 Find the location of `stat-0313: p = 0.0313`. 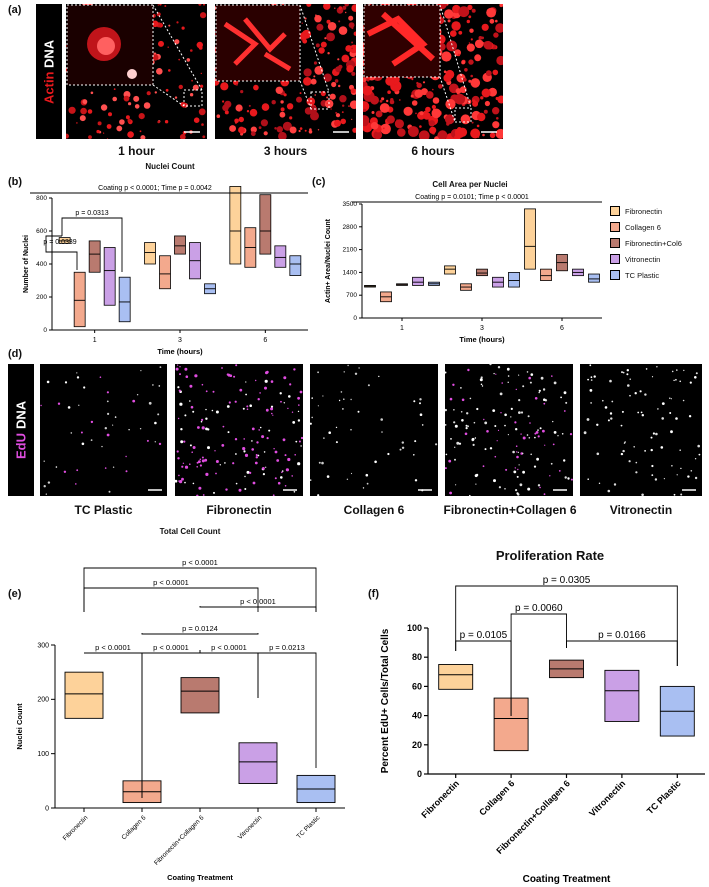

stat-0313: p = 0.0313 is located at coordinates (91, 213).